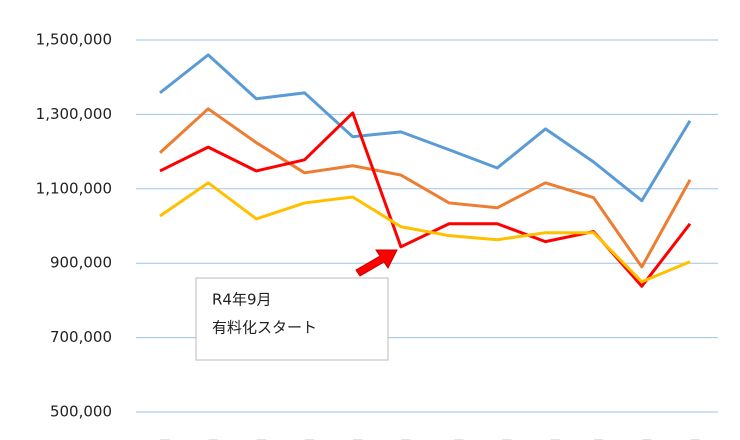 This screenshot has height=440, width=740. Describe the element at coordinates (208, 439) in the screenshot. I see `x-tick-label: 5月` at that location.